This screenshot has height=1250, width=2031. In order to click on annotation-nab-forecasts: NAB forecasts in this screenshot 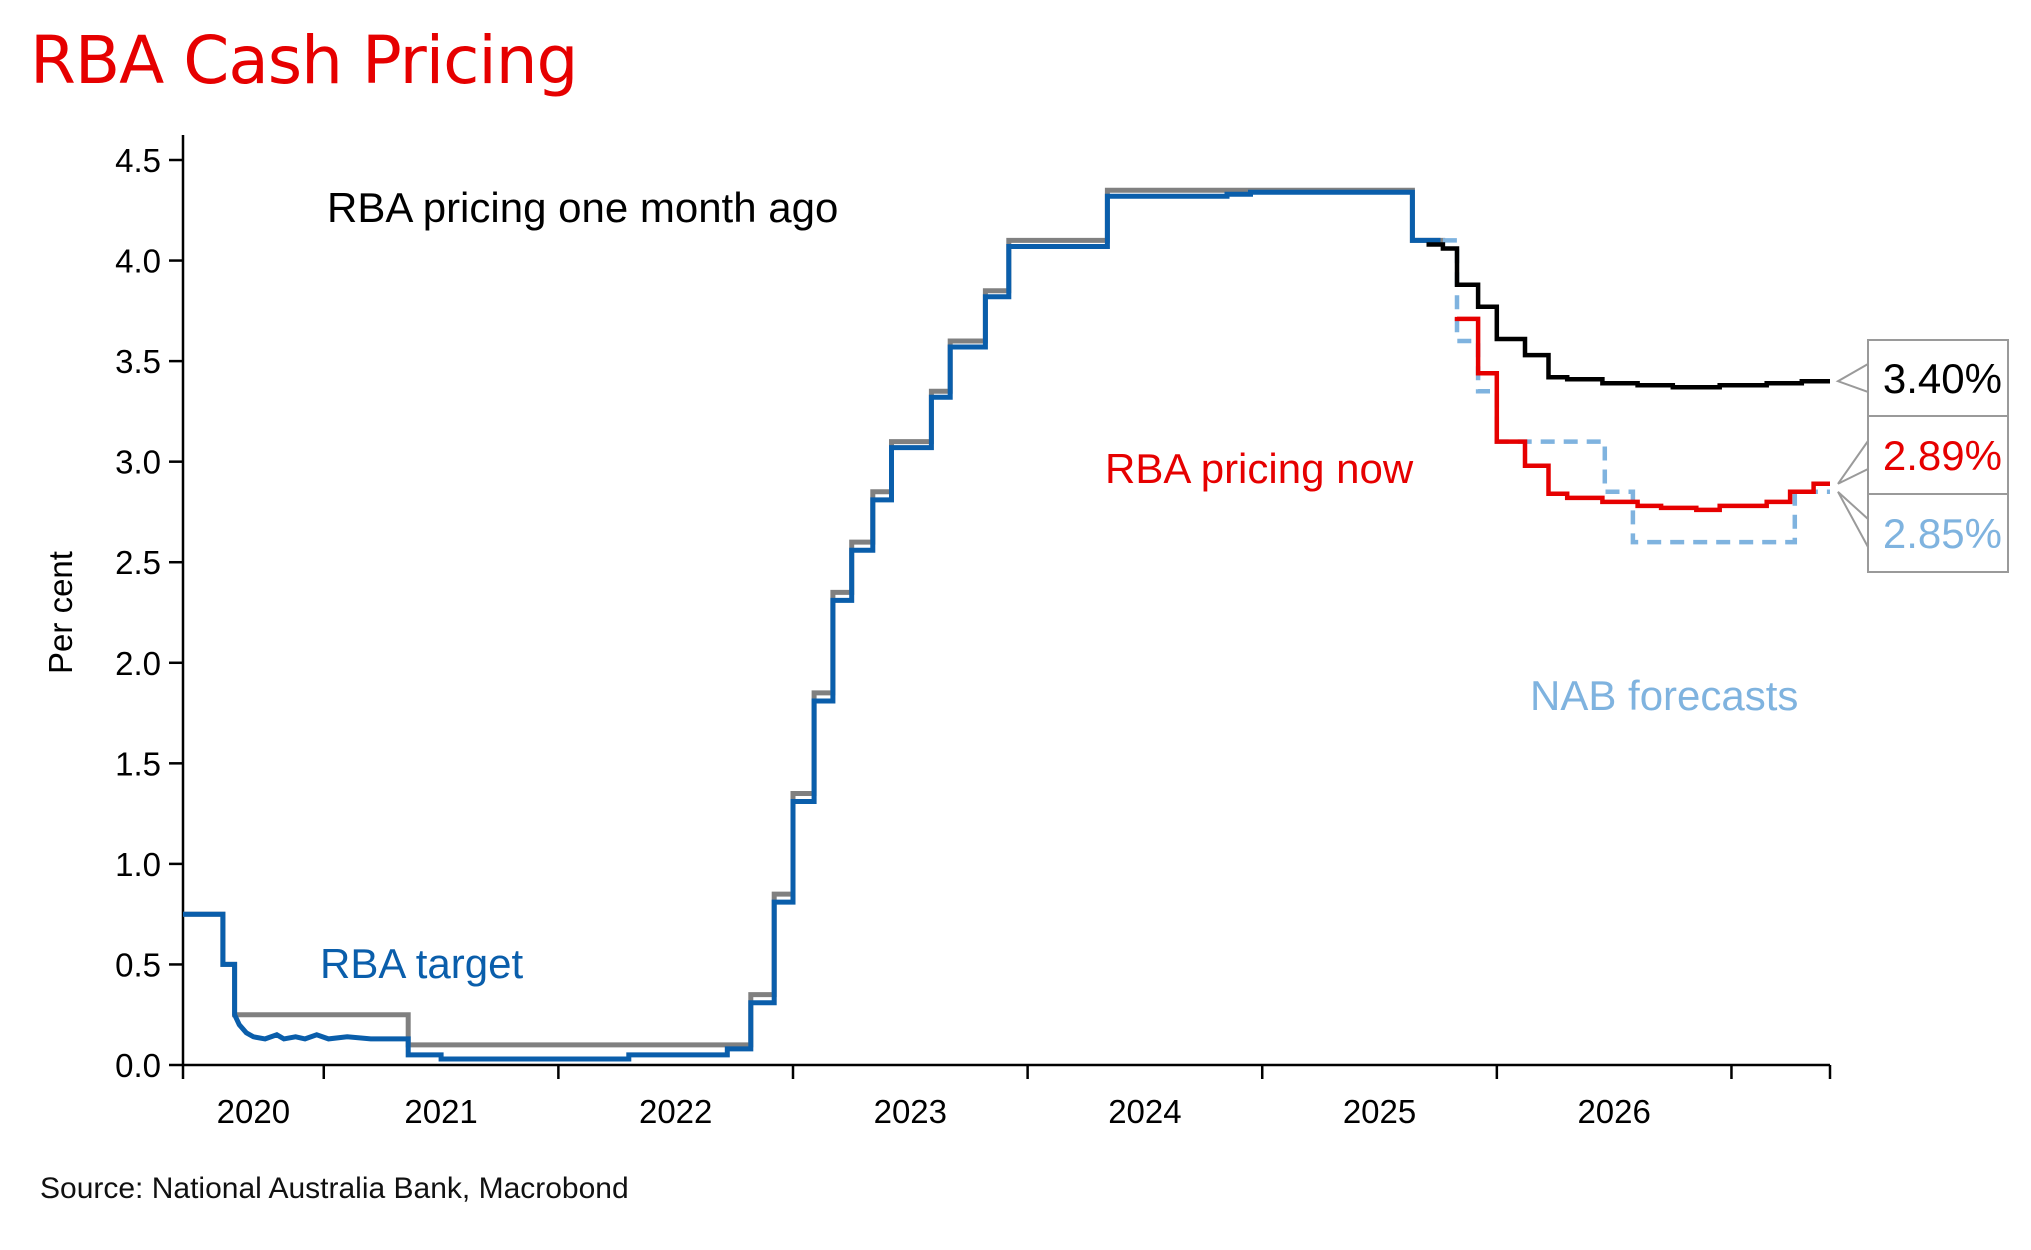, I will do `click(1664, 695)`.